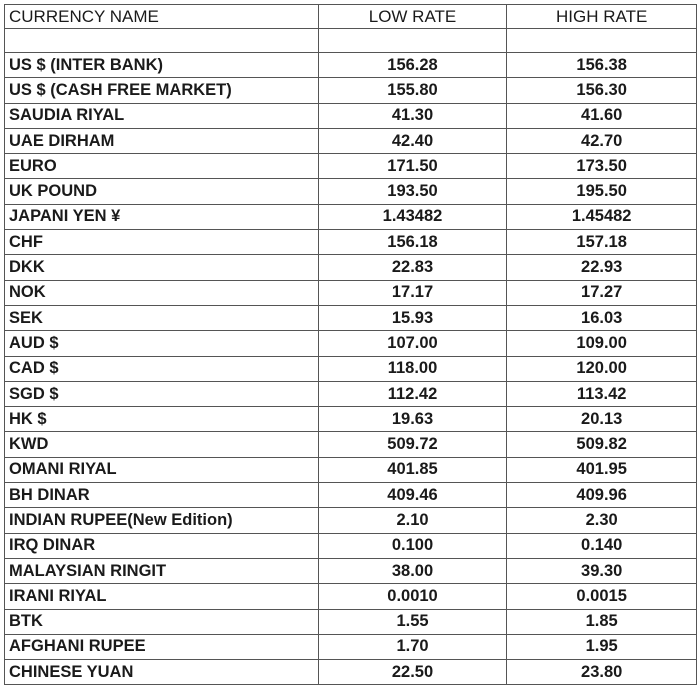 Image resolution: width=700 pixels, height=700 pixels. I want to click on currency-name-cell: INDIAN RUPEE(New Edition), so click(161, 520).